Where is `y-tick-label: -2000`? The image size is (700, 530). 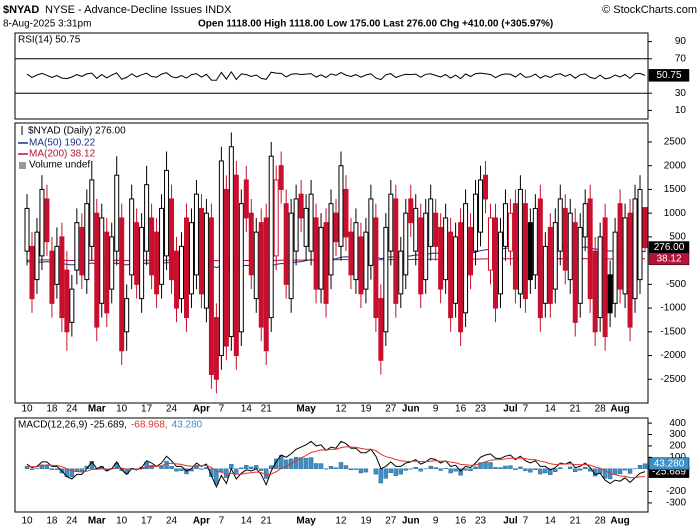
y-tick-label: -2000 is located at coordinates (673, 355).